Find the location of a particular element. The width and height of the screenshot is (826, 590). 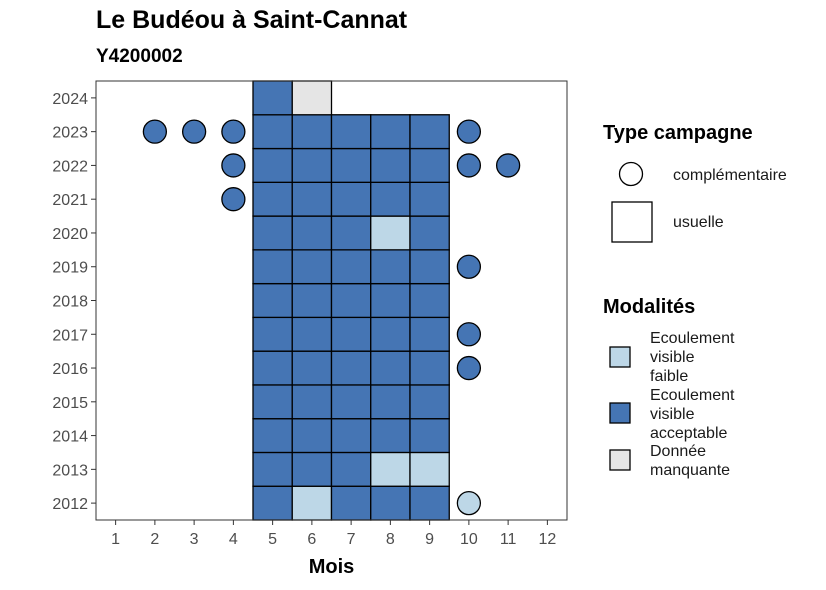

legend-mod-label-acceptable: Ecoulement visible acceptable is located at coordinates (692, 414).